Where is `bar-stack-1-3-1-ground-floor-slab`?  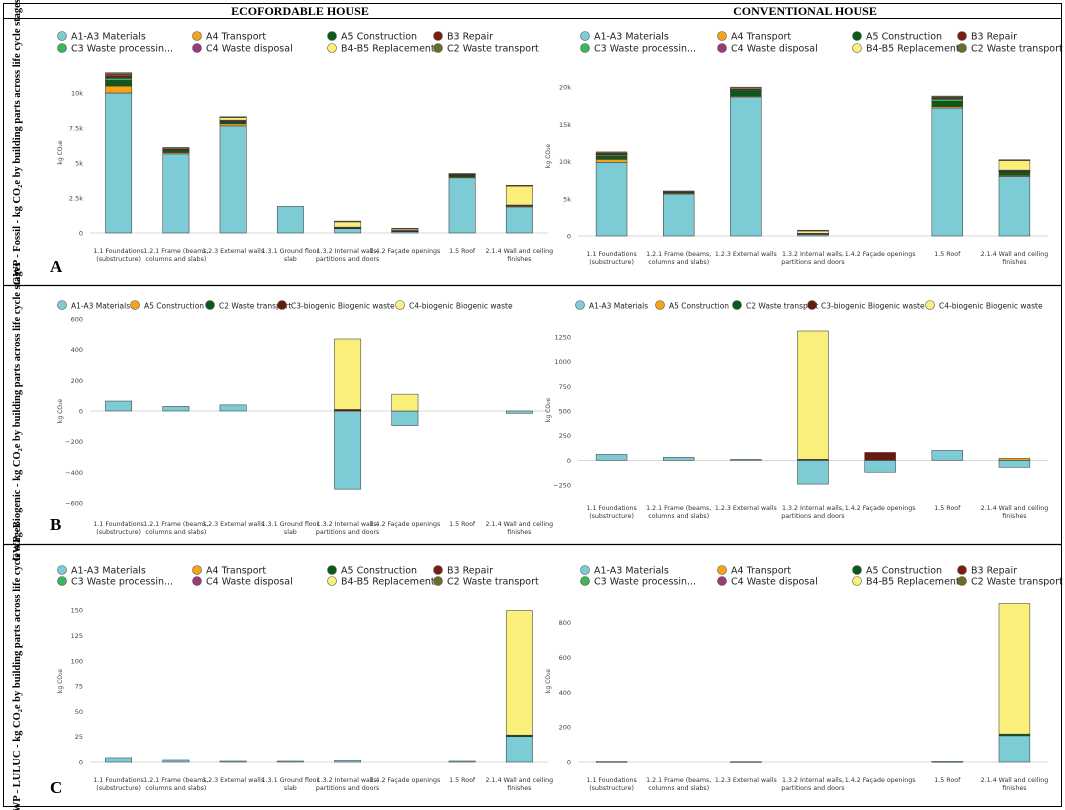
bar-stack-1-3-1-ground-floor-slab is located at coordinates (290, 761).